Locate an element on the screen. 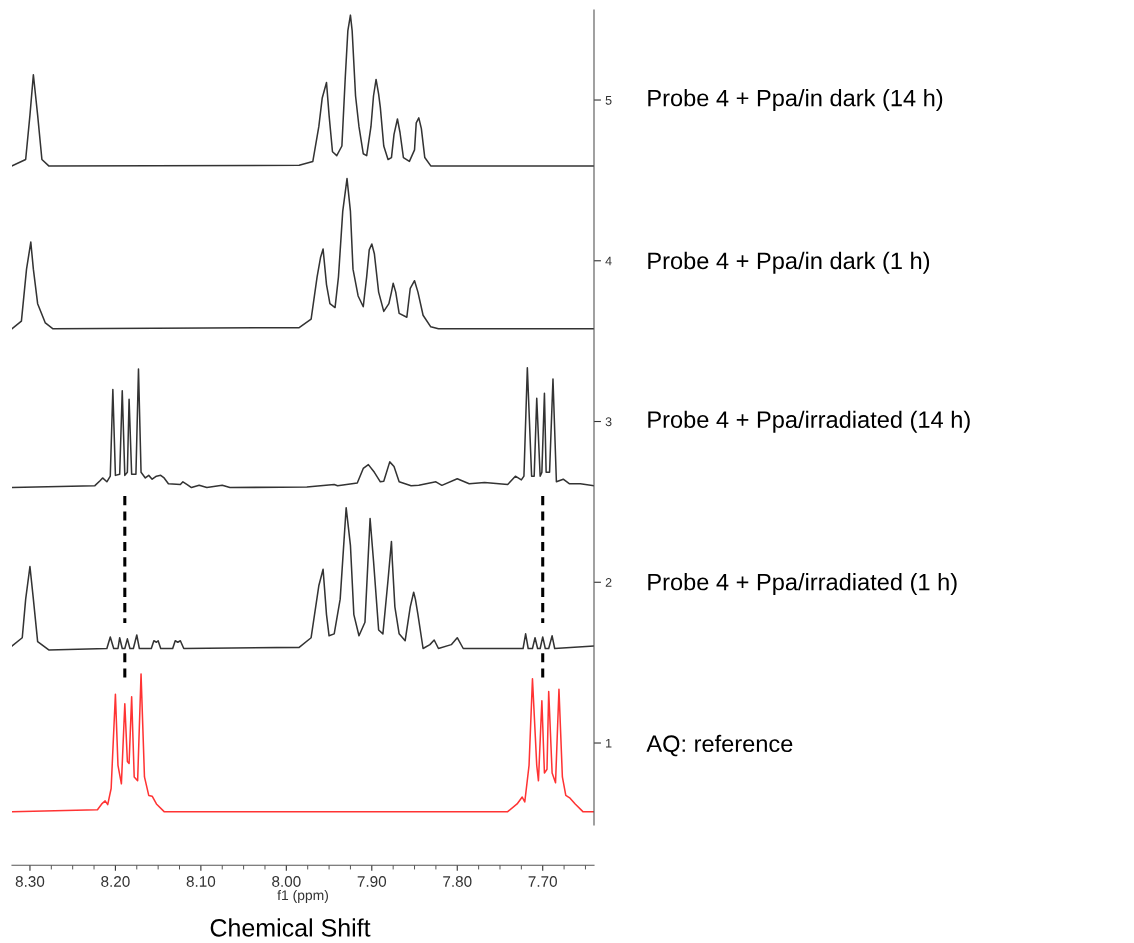 Image resolution: width=1134 pixels, height=943 pixels. x-tick-label: 8.10 is located at coordinates (201, 881).